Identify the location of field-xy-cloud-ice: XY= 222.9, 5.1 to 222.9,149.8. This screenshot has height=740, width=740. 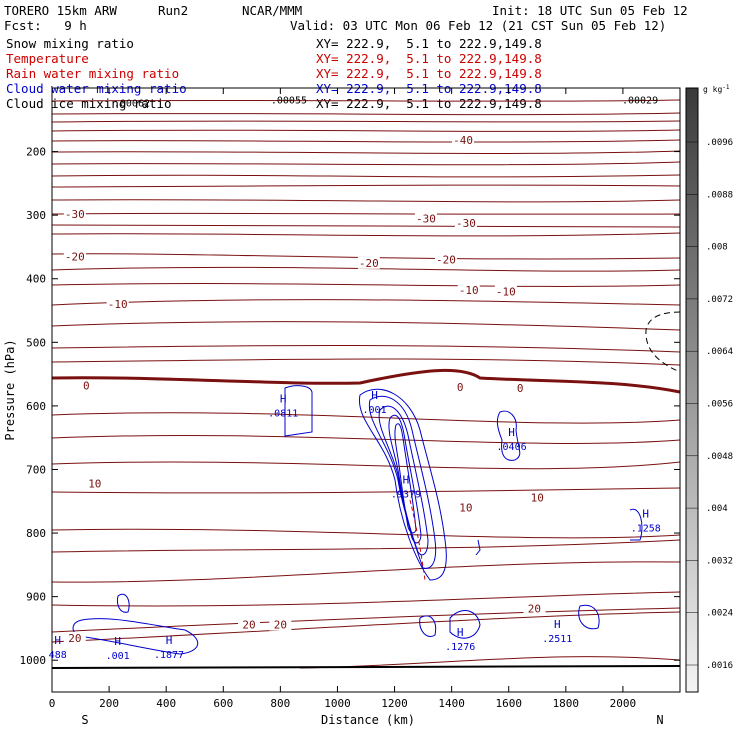
(429, 103).